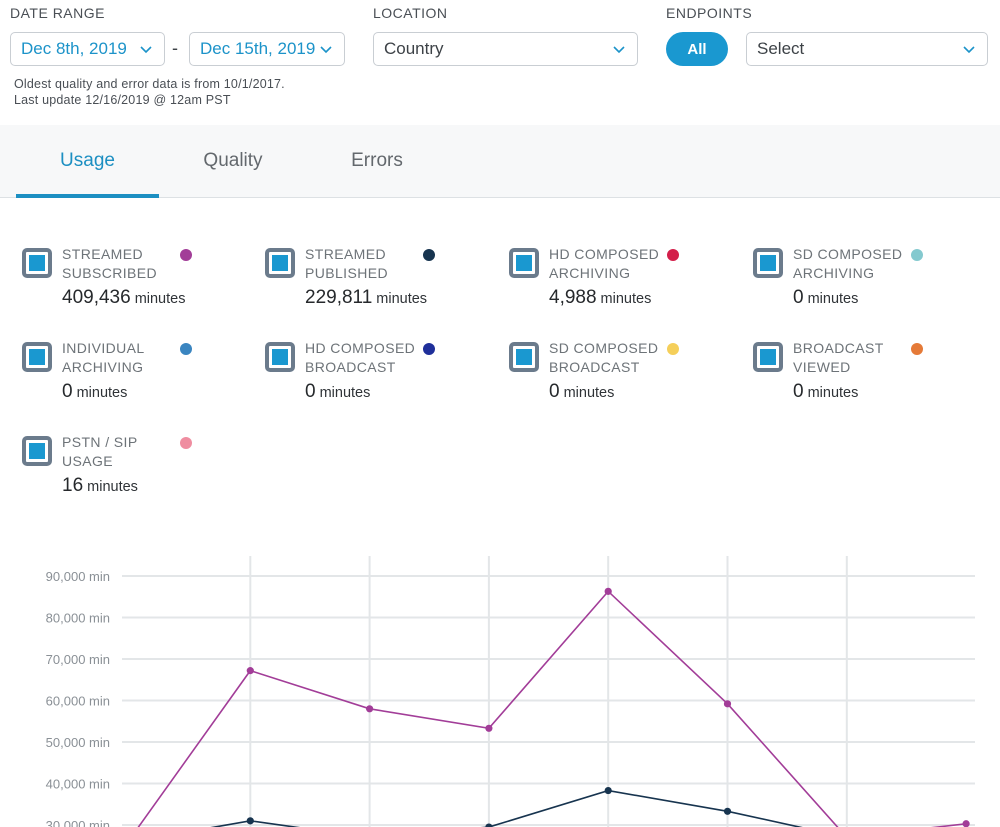 Image resolution: width=1000 pixels, height=827 pixels. What do you see at coordinates (781, 48) in the screenshot?
I see `endpoints-value: Select` at bounding box center [781, 48].